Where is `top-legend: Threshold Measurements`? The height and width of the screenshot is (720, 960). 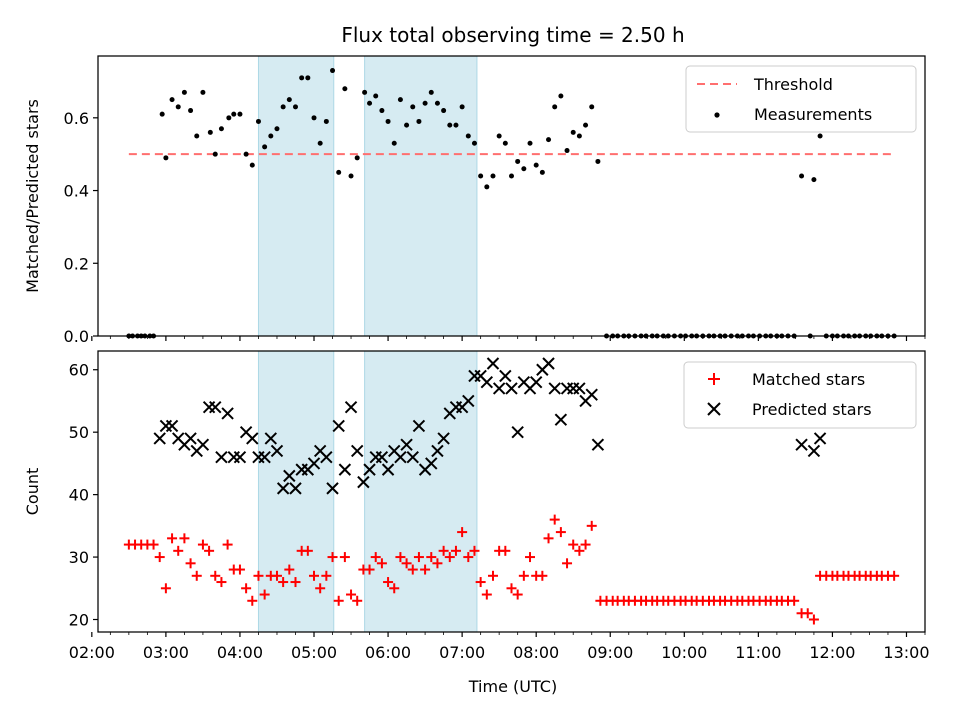 top-legend: Threshold Measurements is located at coordinates (801, 99).